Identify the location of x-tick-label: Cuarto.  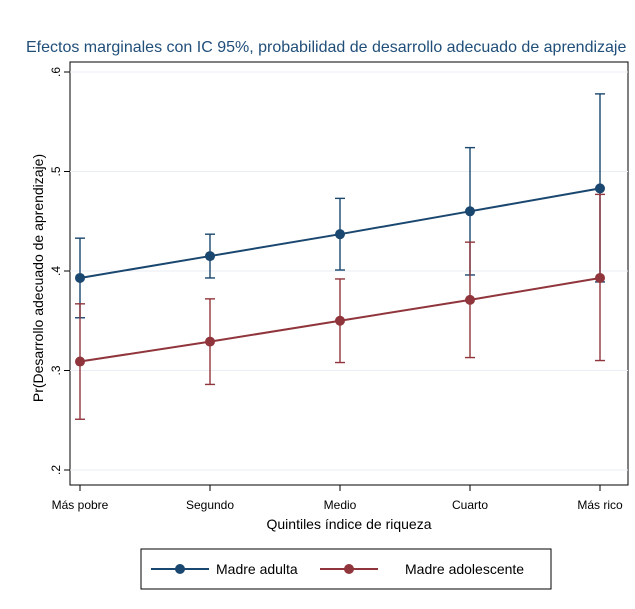
(470, 505).